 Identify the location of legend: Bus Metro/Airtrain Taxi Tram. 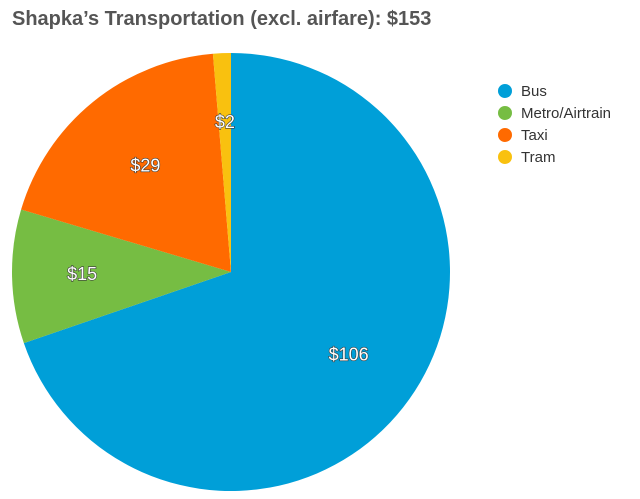
(554, 124).